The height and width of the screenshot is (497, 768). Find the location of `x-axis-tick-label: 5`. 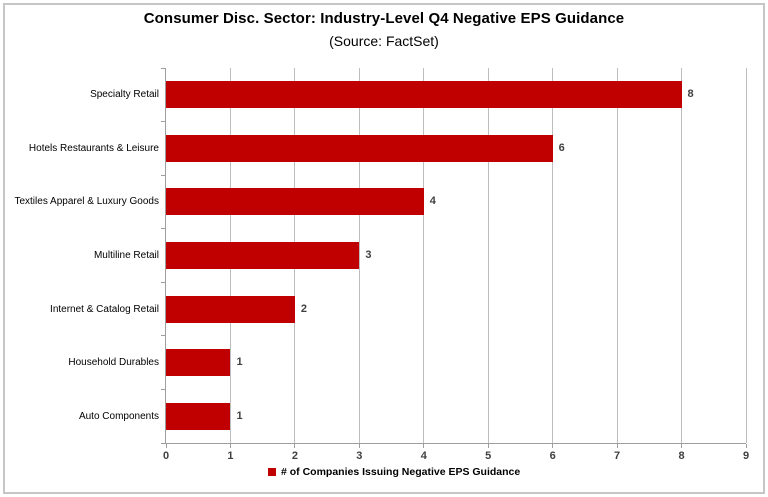

x-axis-tick-label: 5 is located at coordinates (488, 456).